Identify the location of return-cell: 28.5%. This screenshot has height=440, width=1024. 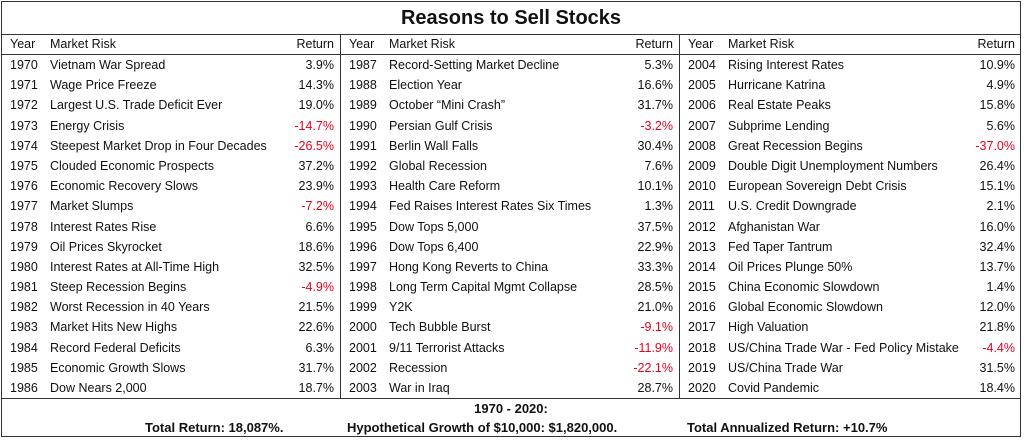
(655, 287).